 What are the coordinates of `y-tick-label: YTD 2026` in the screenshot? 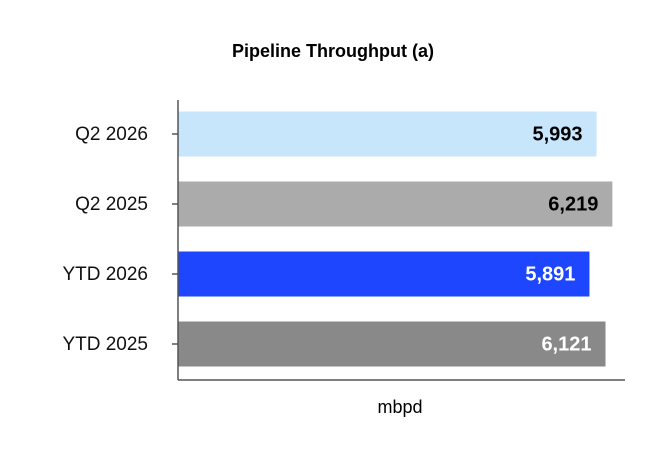 It's located at (105, 274).